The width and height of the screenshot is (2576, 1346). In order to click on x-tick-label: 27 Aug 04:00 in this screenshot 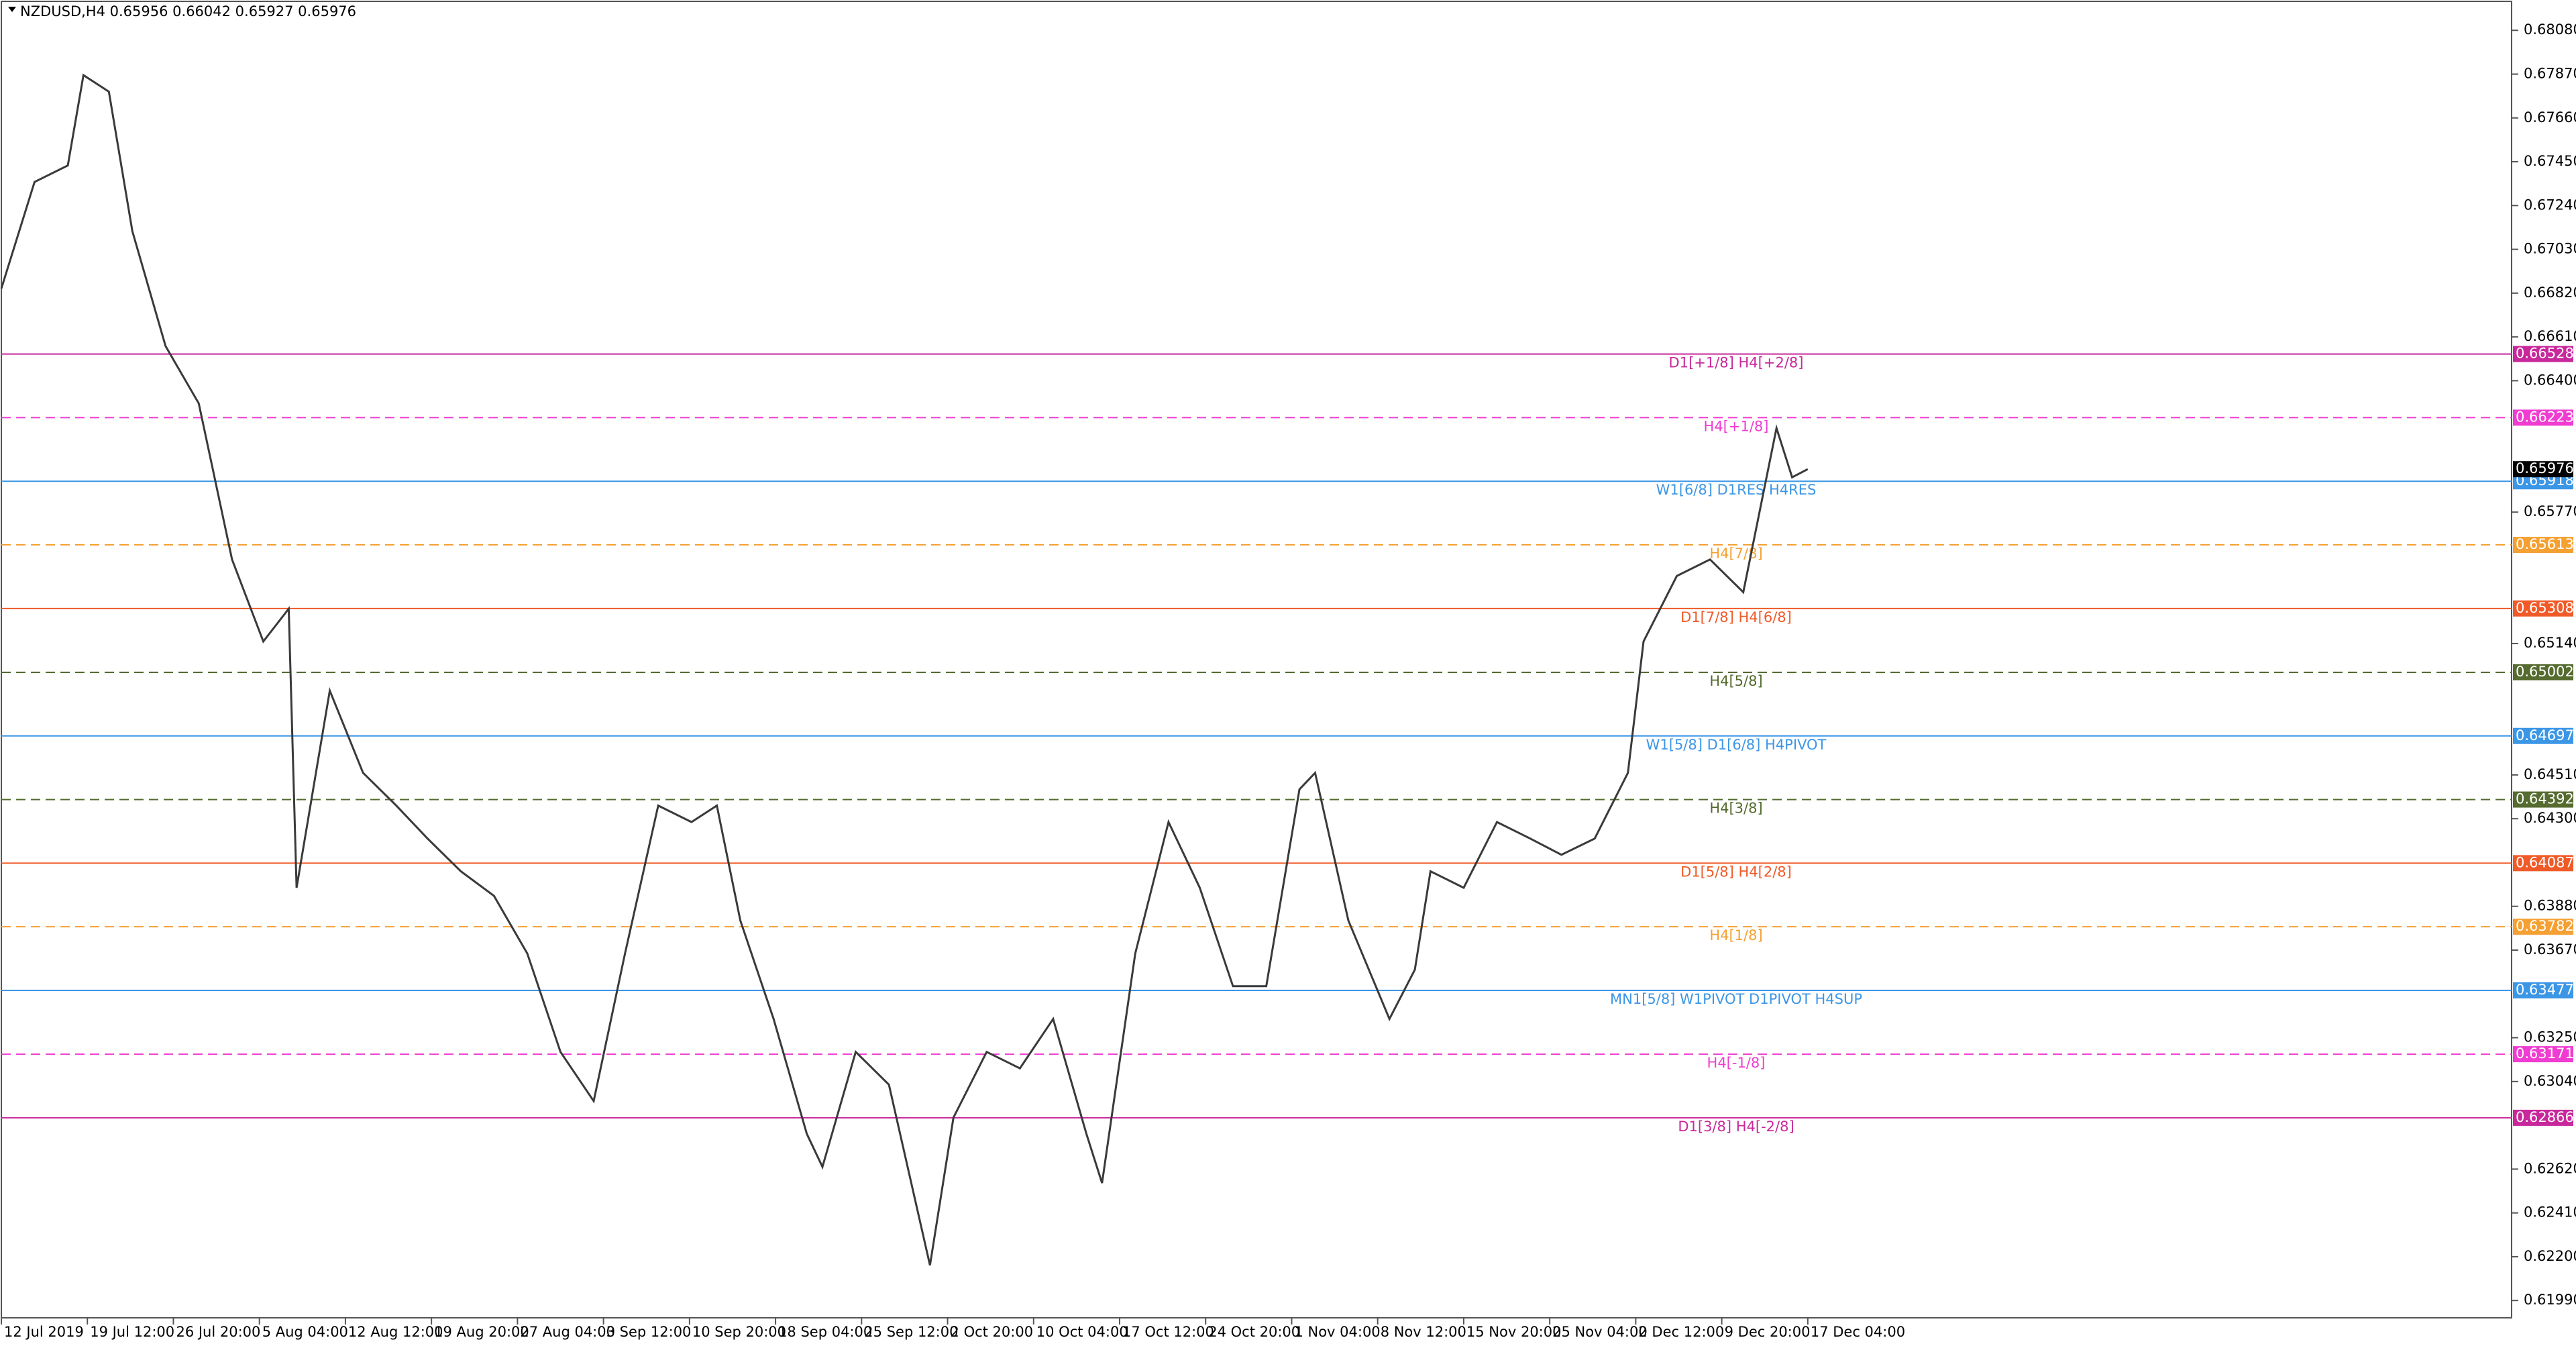, I will do `click(567, 1332)`.